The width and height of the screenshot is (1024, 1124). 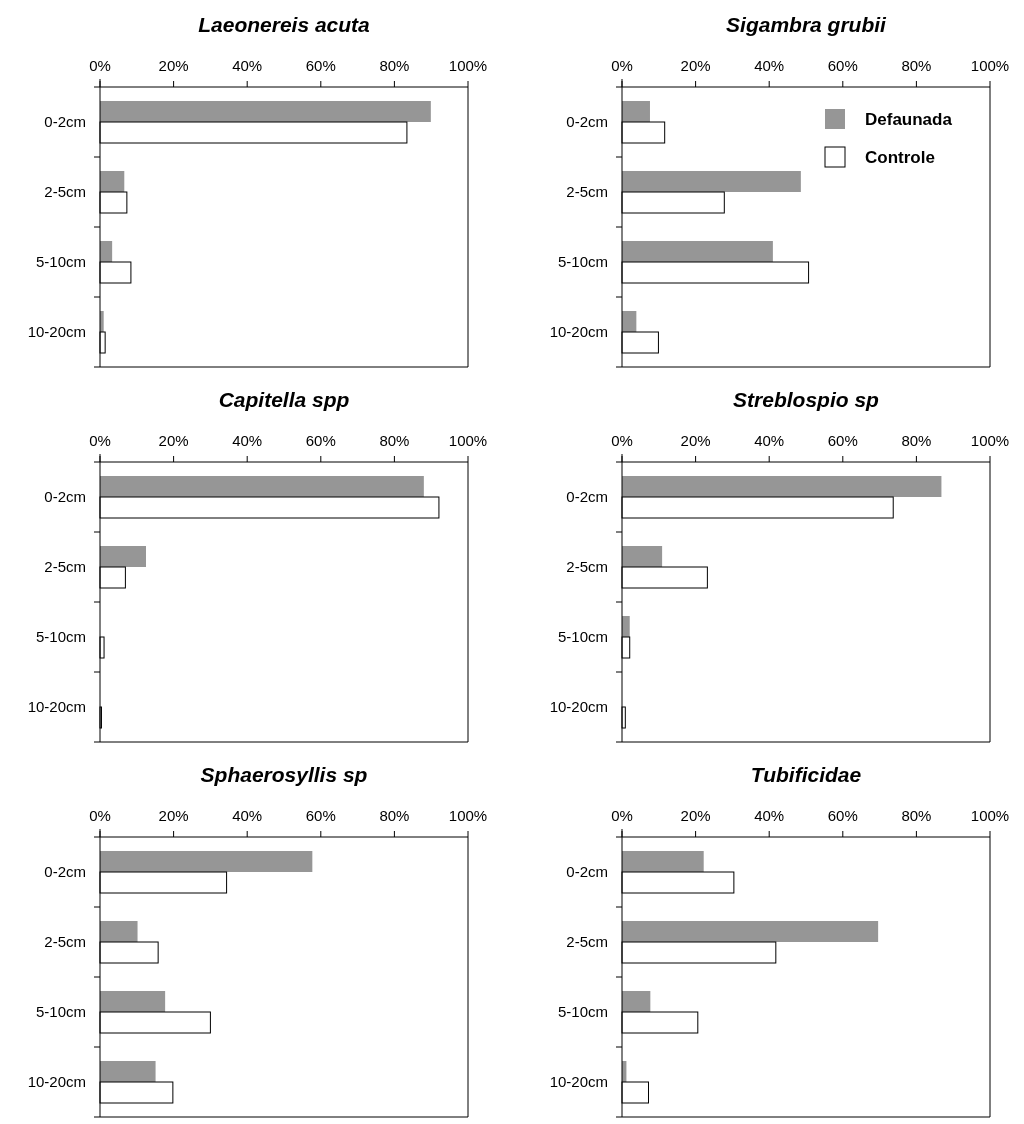 I want to click on chart-title: Sphaerosyllis sp, so click(x=284, y=774).